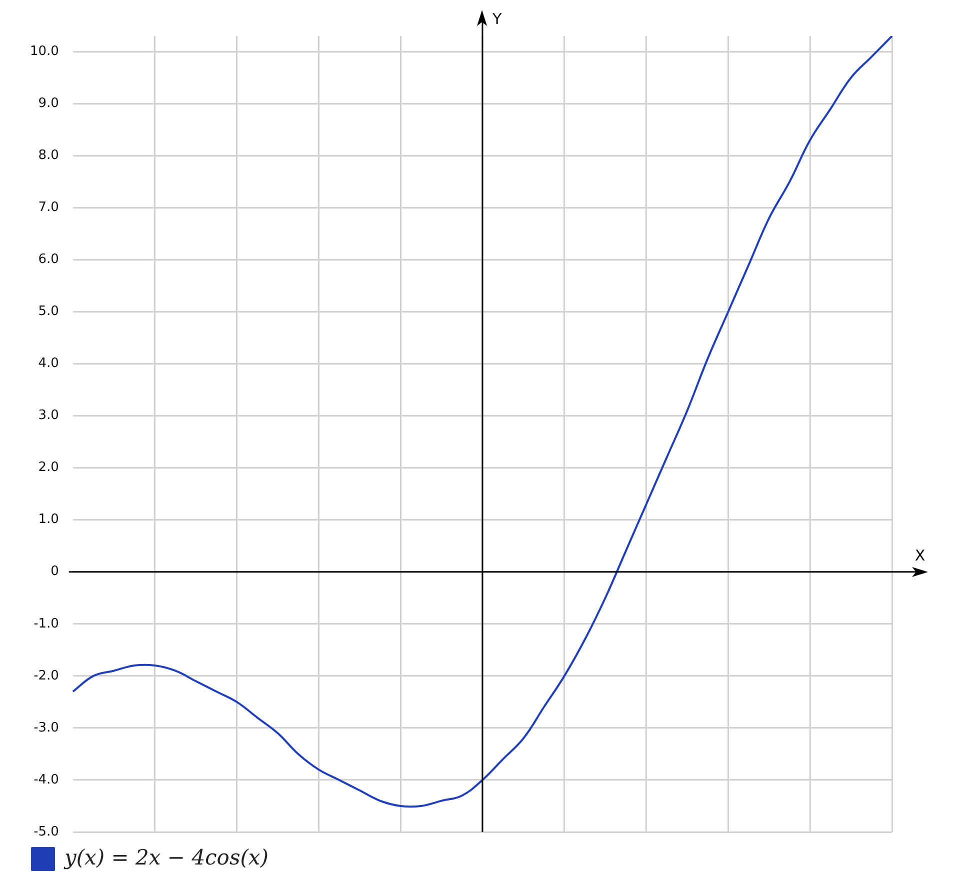 The height and width of the screenshot is (890, 955). What do you see at coordinates (44, 51) in the screenshot?
I see `y-tick-label: 10.0` at bounding box center [44, 51].